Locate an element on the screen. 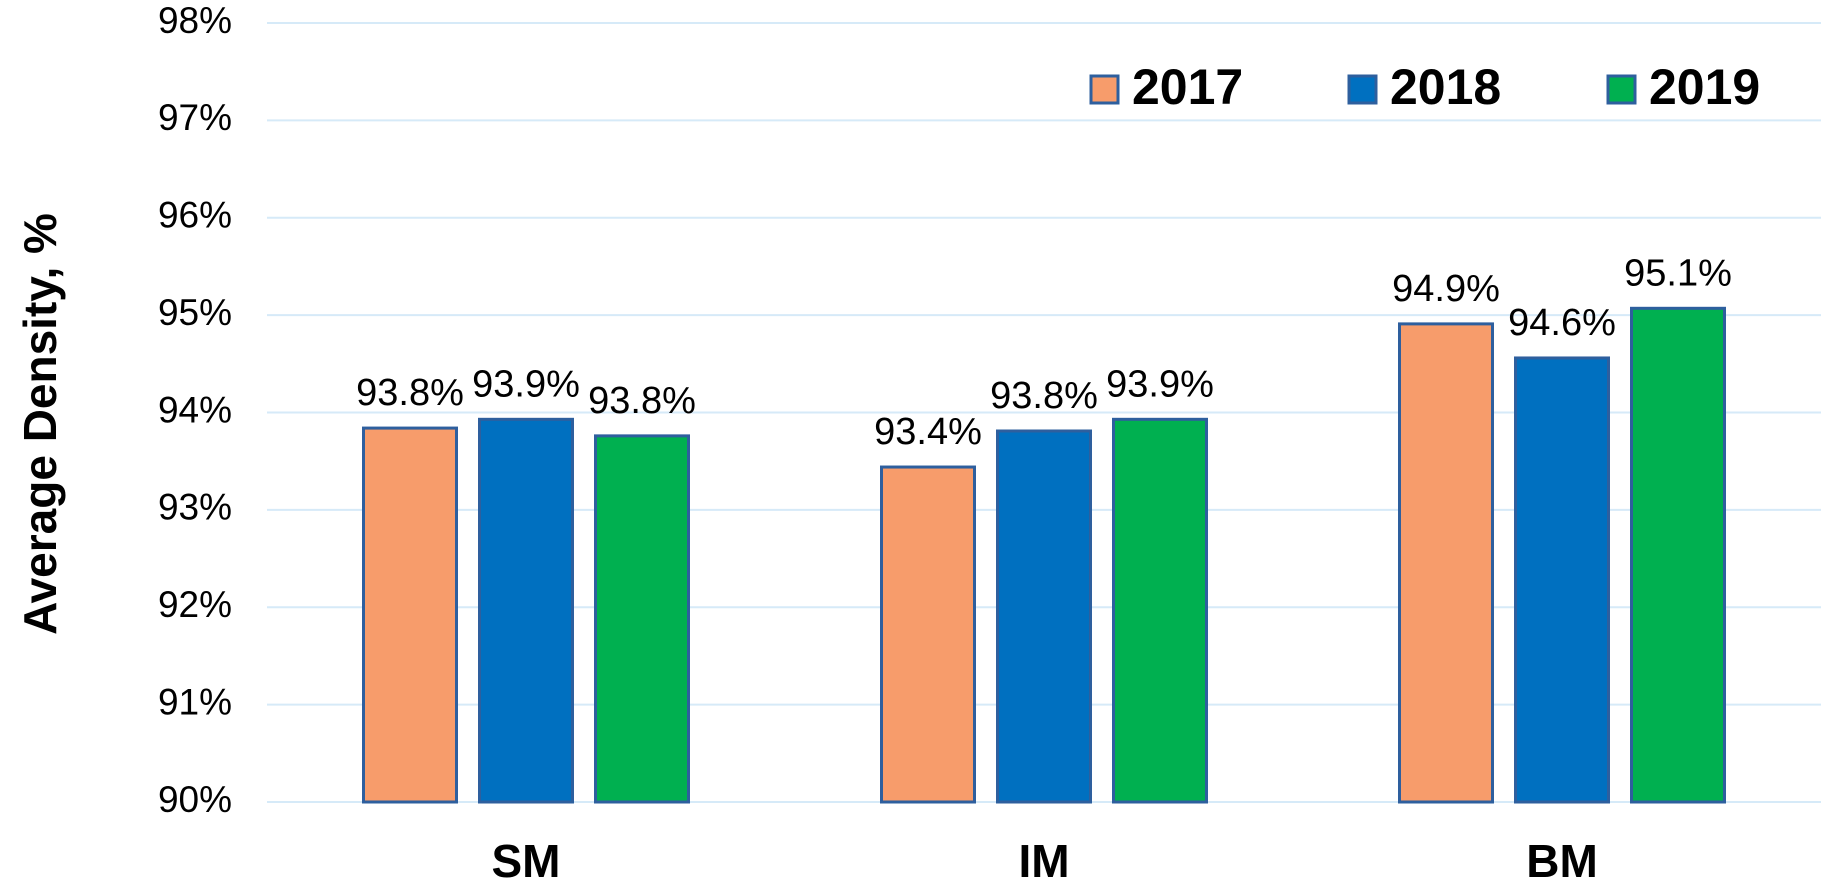  y-tick-label: 90% is located at coordinates (195, 799).